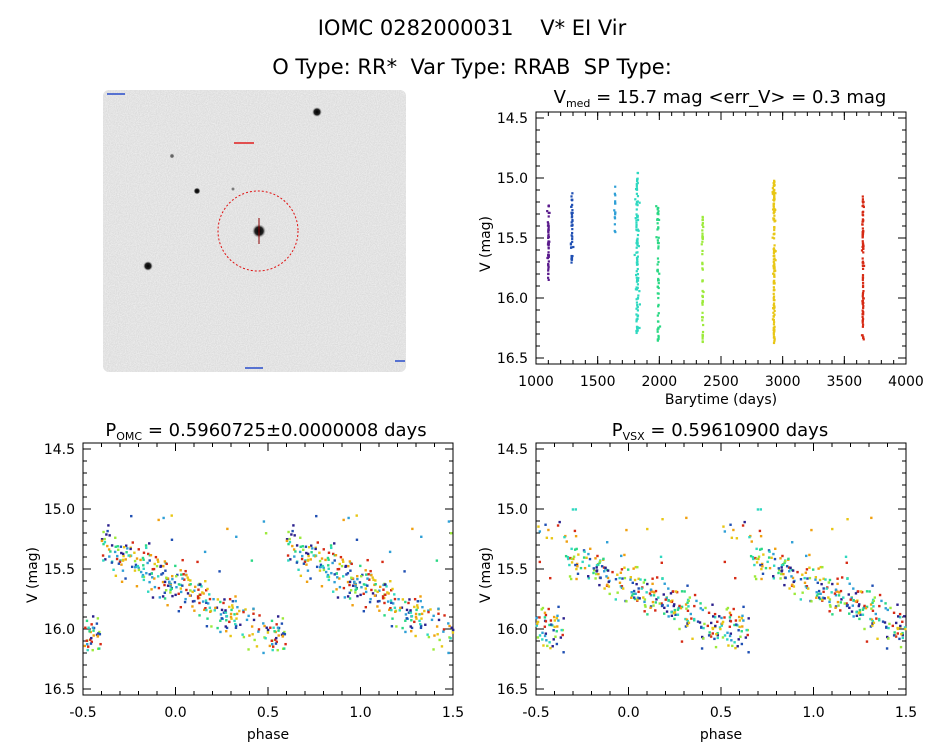 The width and height of the screenshot is (944, 747). I want to click on y-tick-label: 15.5, so click(59, 570).